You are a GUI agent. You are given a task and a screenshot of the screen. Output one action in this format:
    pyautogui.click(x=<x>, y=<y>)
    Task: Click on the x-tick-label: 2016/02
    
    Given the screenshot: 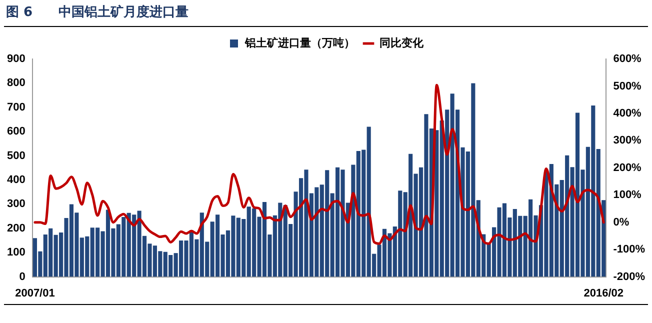 What is the action you would take?
    pyautogui.click(x=604, y=293)
    